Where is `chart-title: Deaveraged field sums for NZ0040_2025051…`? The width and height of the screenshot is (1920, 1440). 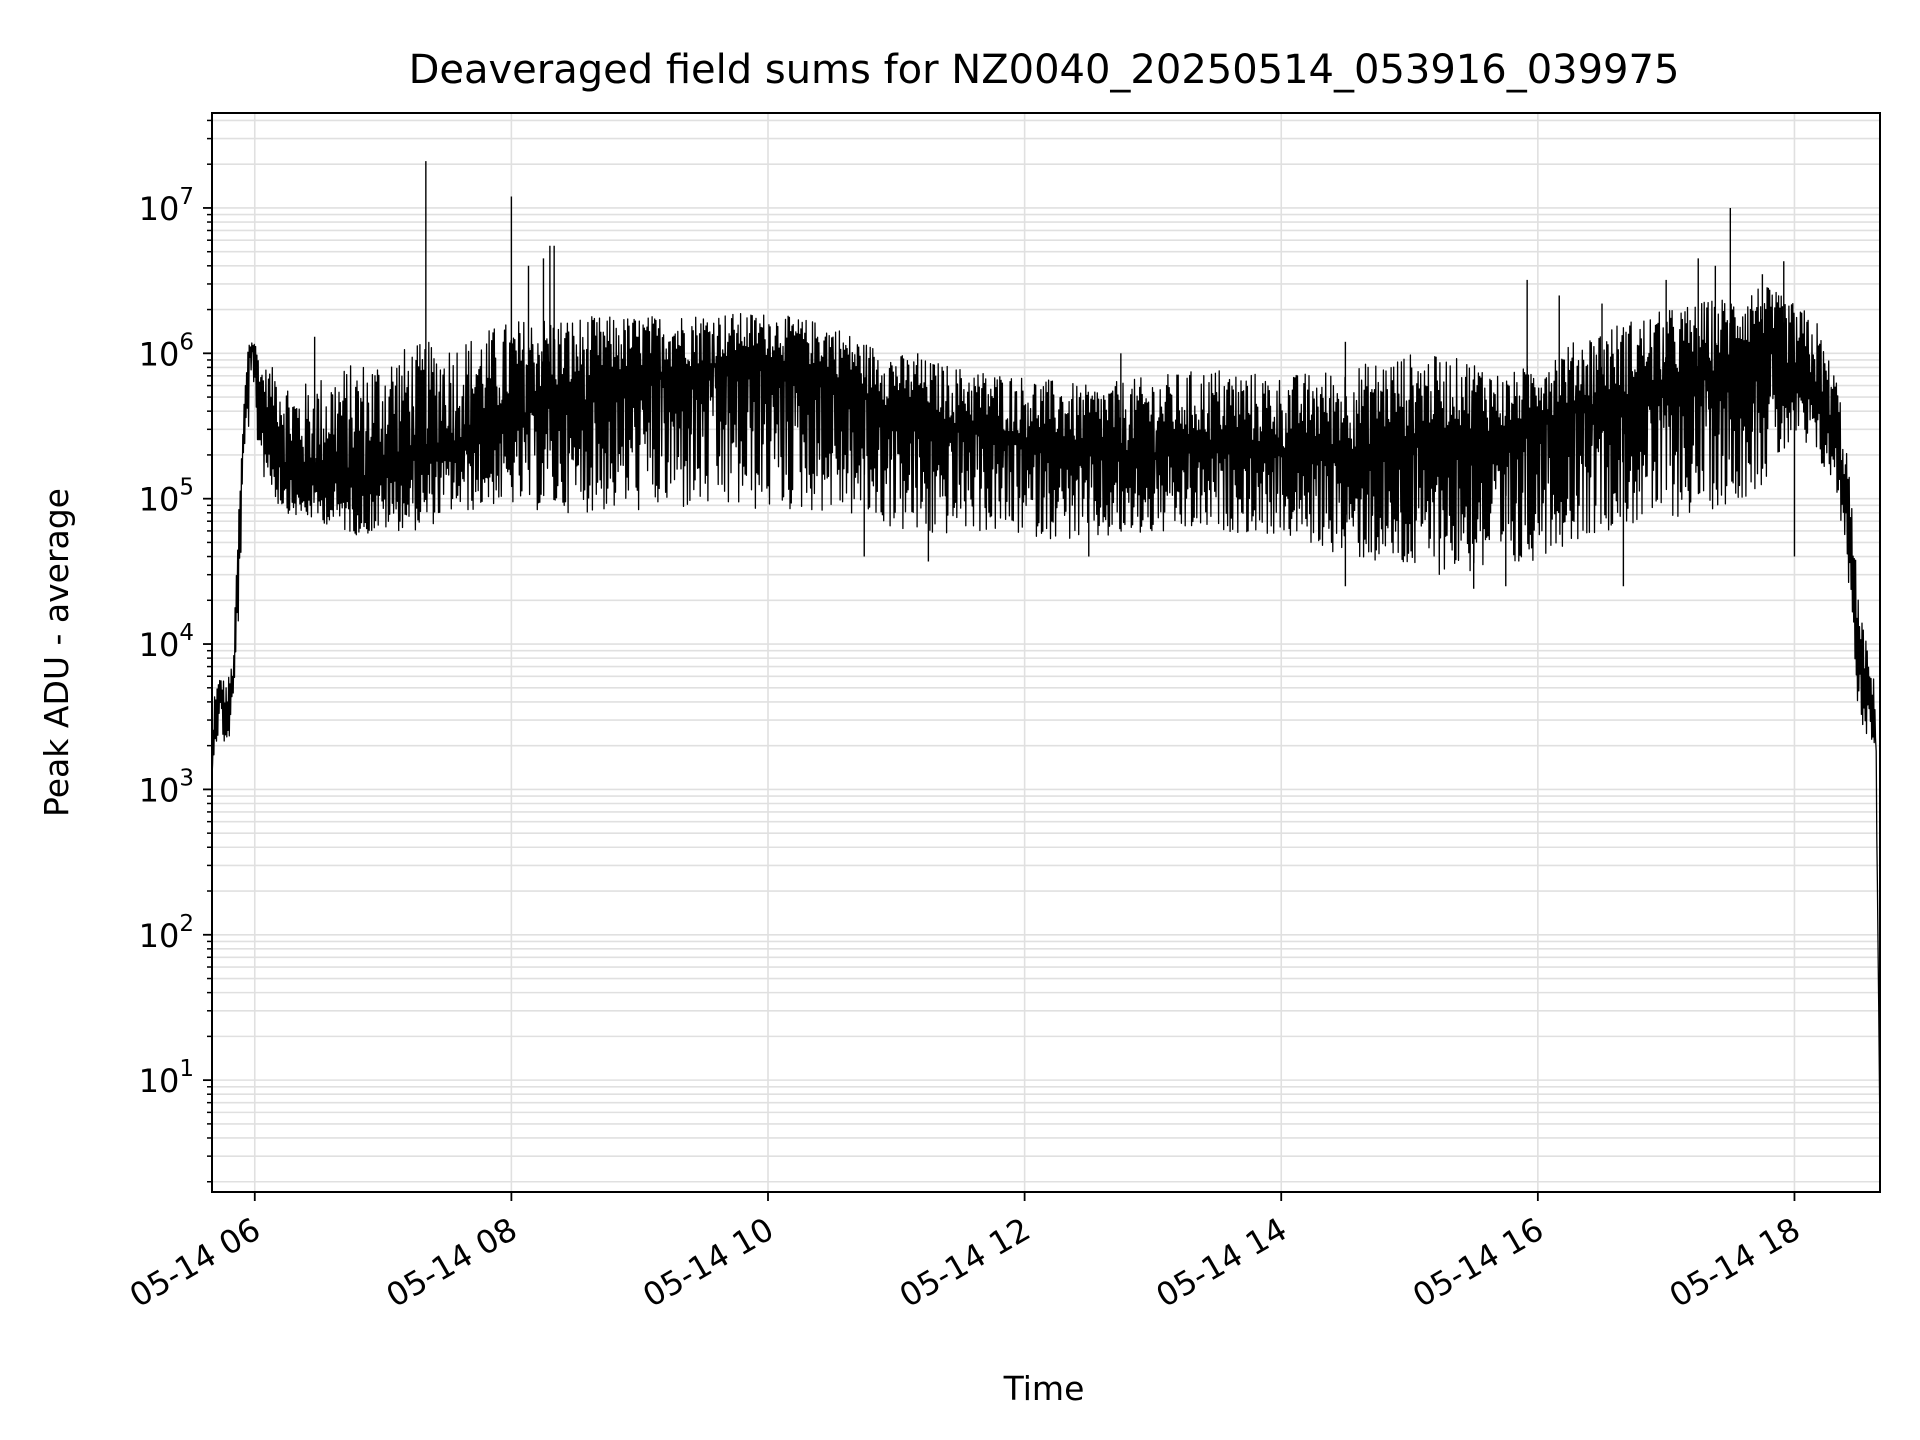
chart-title: Deaveraged field sums for NZ0040_2025051… is located at coordinates (1044, 70).